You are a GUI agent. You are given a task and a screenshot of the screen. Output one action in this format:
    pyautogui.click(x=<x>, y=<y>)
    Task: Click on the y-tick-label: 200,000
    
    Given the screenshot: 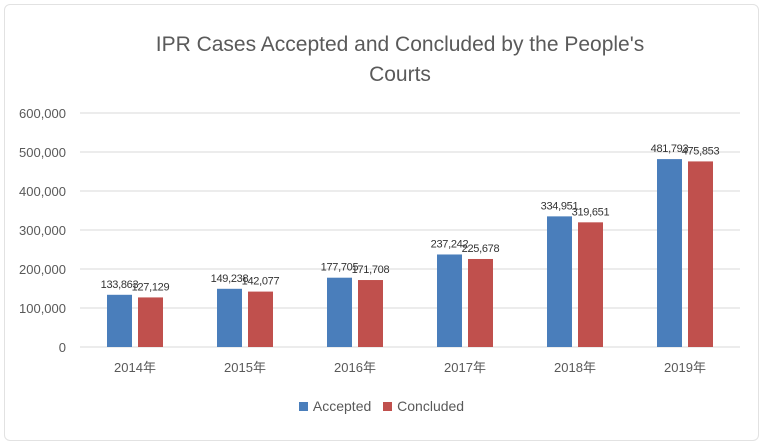 What is the action you would take?
    pyautogui.click(x=42, y=269)
    